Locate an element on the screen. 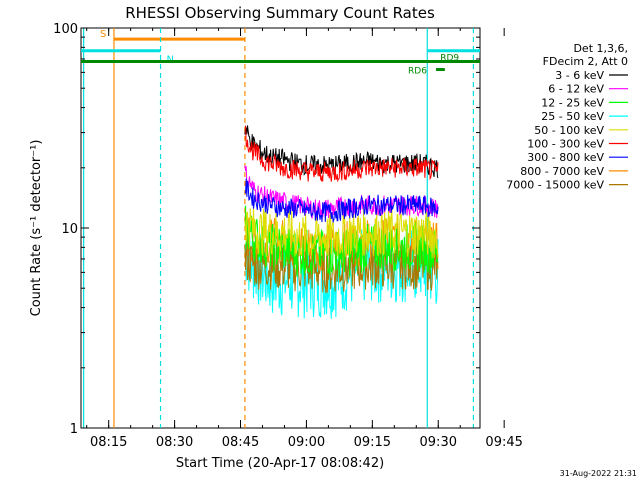  y-tick-label: 1 is located at coordinates (74, 429).